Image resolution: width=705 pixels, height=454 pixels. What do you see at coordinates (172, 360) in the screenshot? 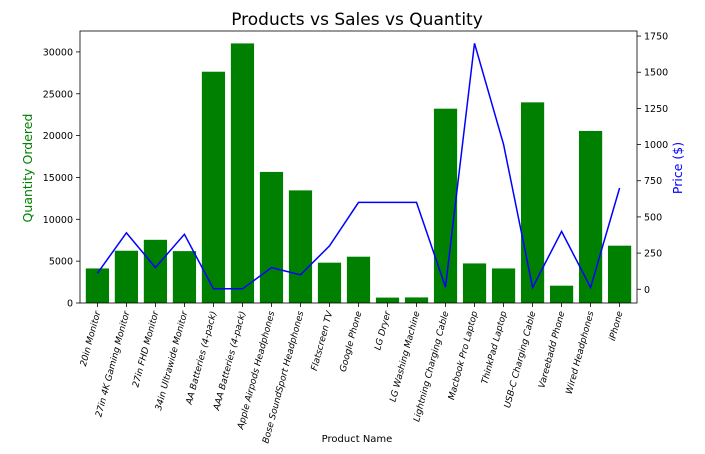
I see `x-tick-label: 34in Ultrawide Monitor` at bounding box center [172, 360].